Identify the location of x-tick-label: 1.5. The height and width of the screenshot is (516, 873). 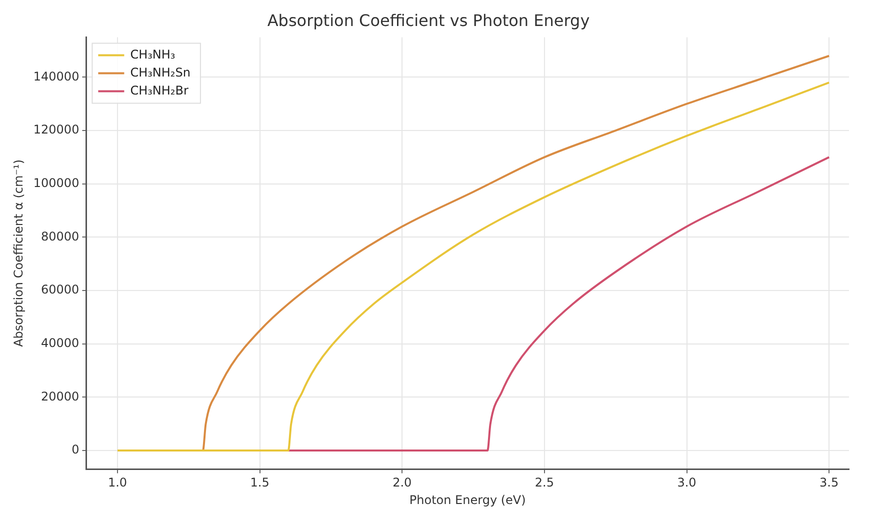
(260, 483).